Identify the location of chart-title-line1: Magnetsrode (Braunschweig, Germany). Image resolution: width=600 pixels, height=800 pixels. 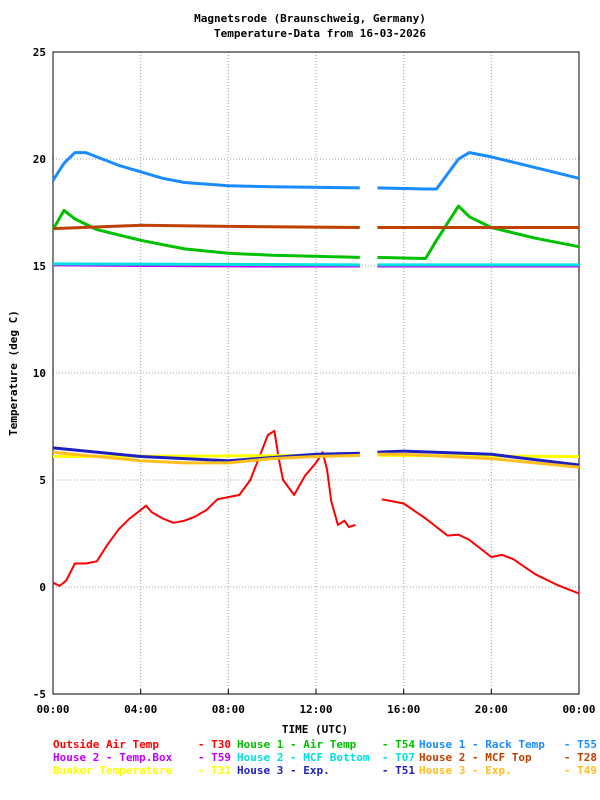
(310, 18).